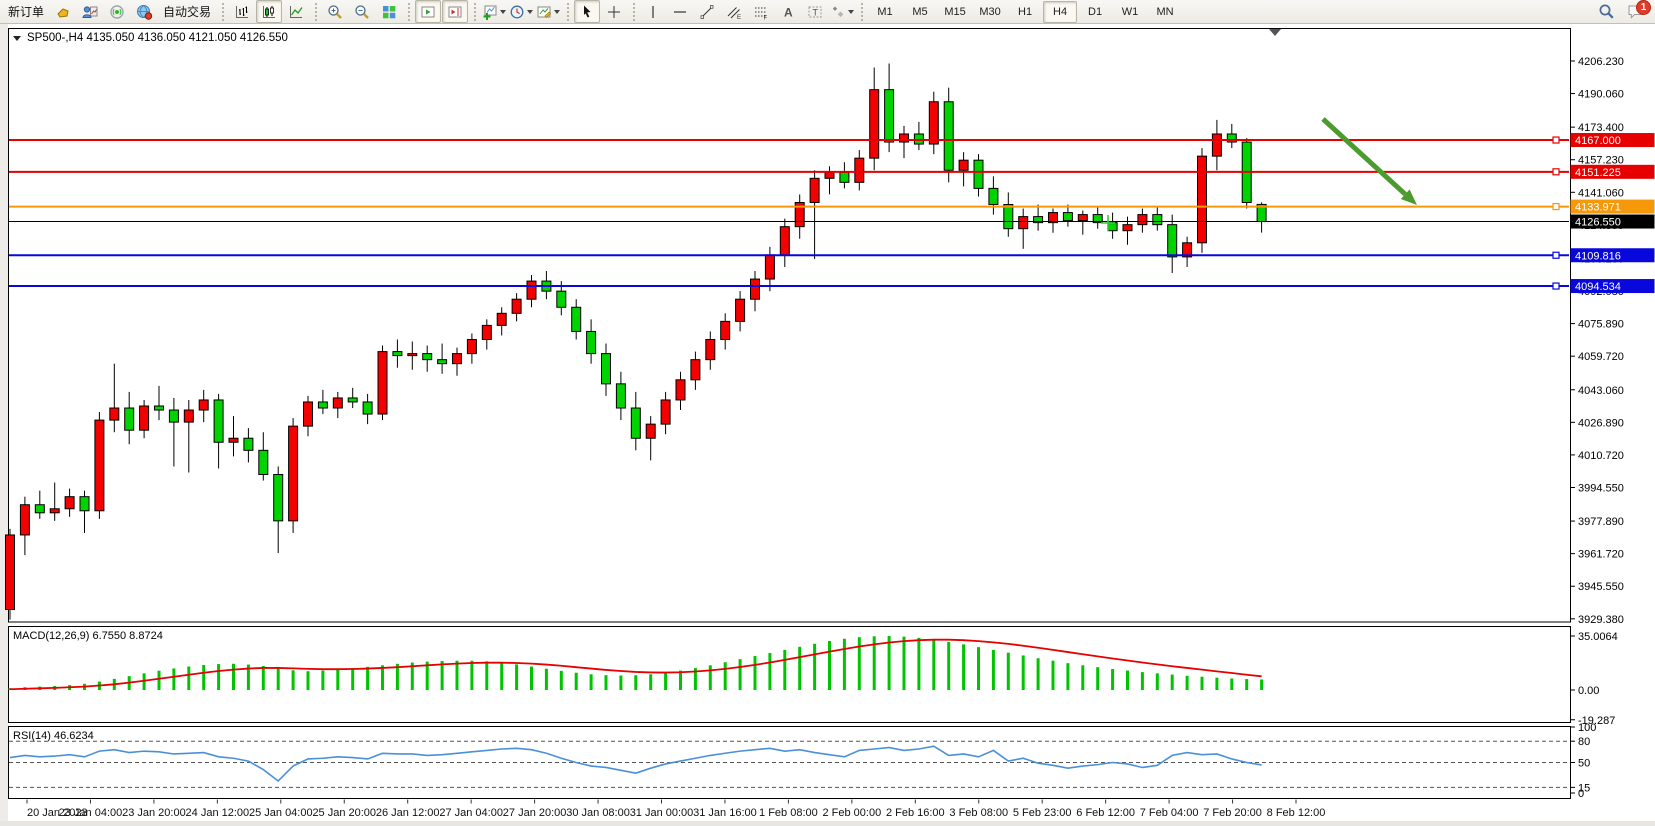  What do you see at coordinates (1598, 208) in the screenshot?
I see `price-level-badge-label: 4133.971` at bounding box center [1598, 208].